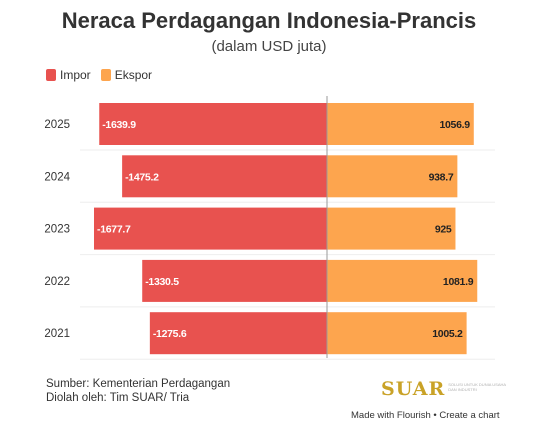 The width and height of the screenshot is (538, 442). Describe the element at coordinates (413, 389) in the screenshot. I see `logo-wordmark: SUAR` at that location.